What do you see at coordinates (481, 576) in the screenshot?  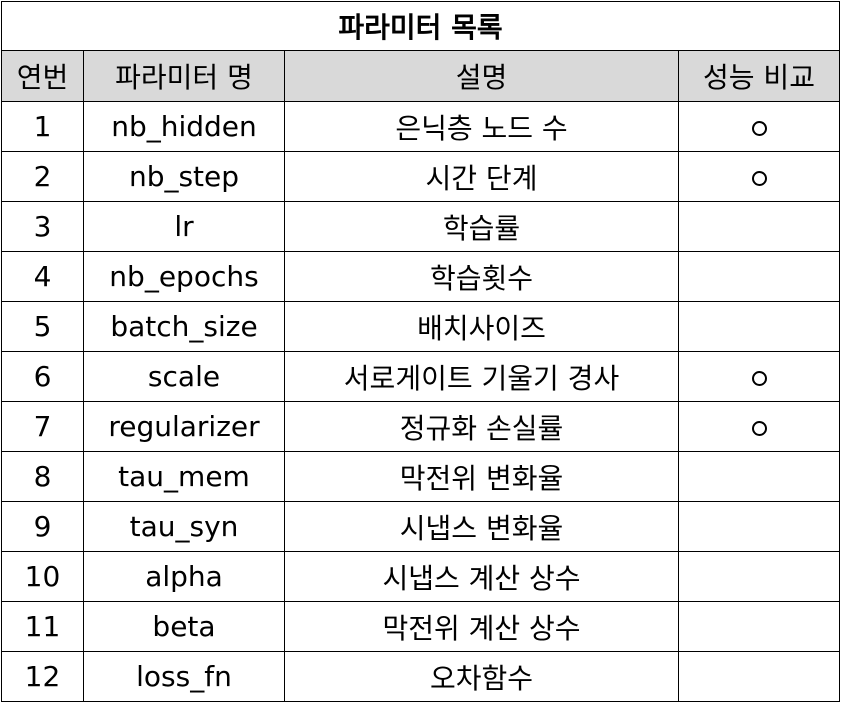 I see `cell-description: 시냅스 계산 상수` at bounding box center [481, 576].